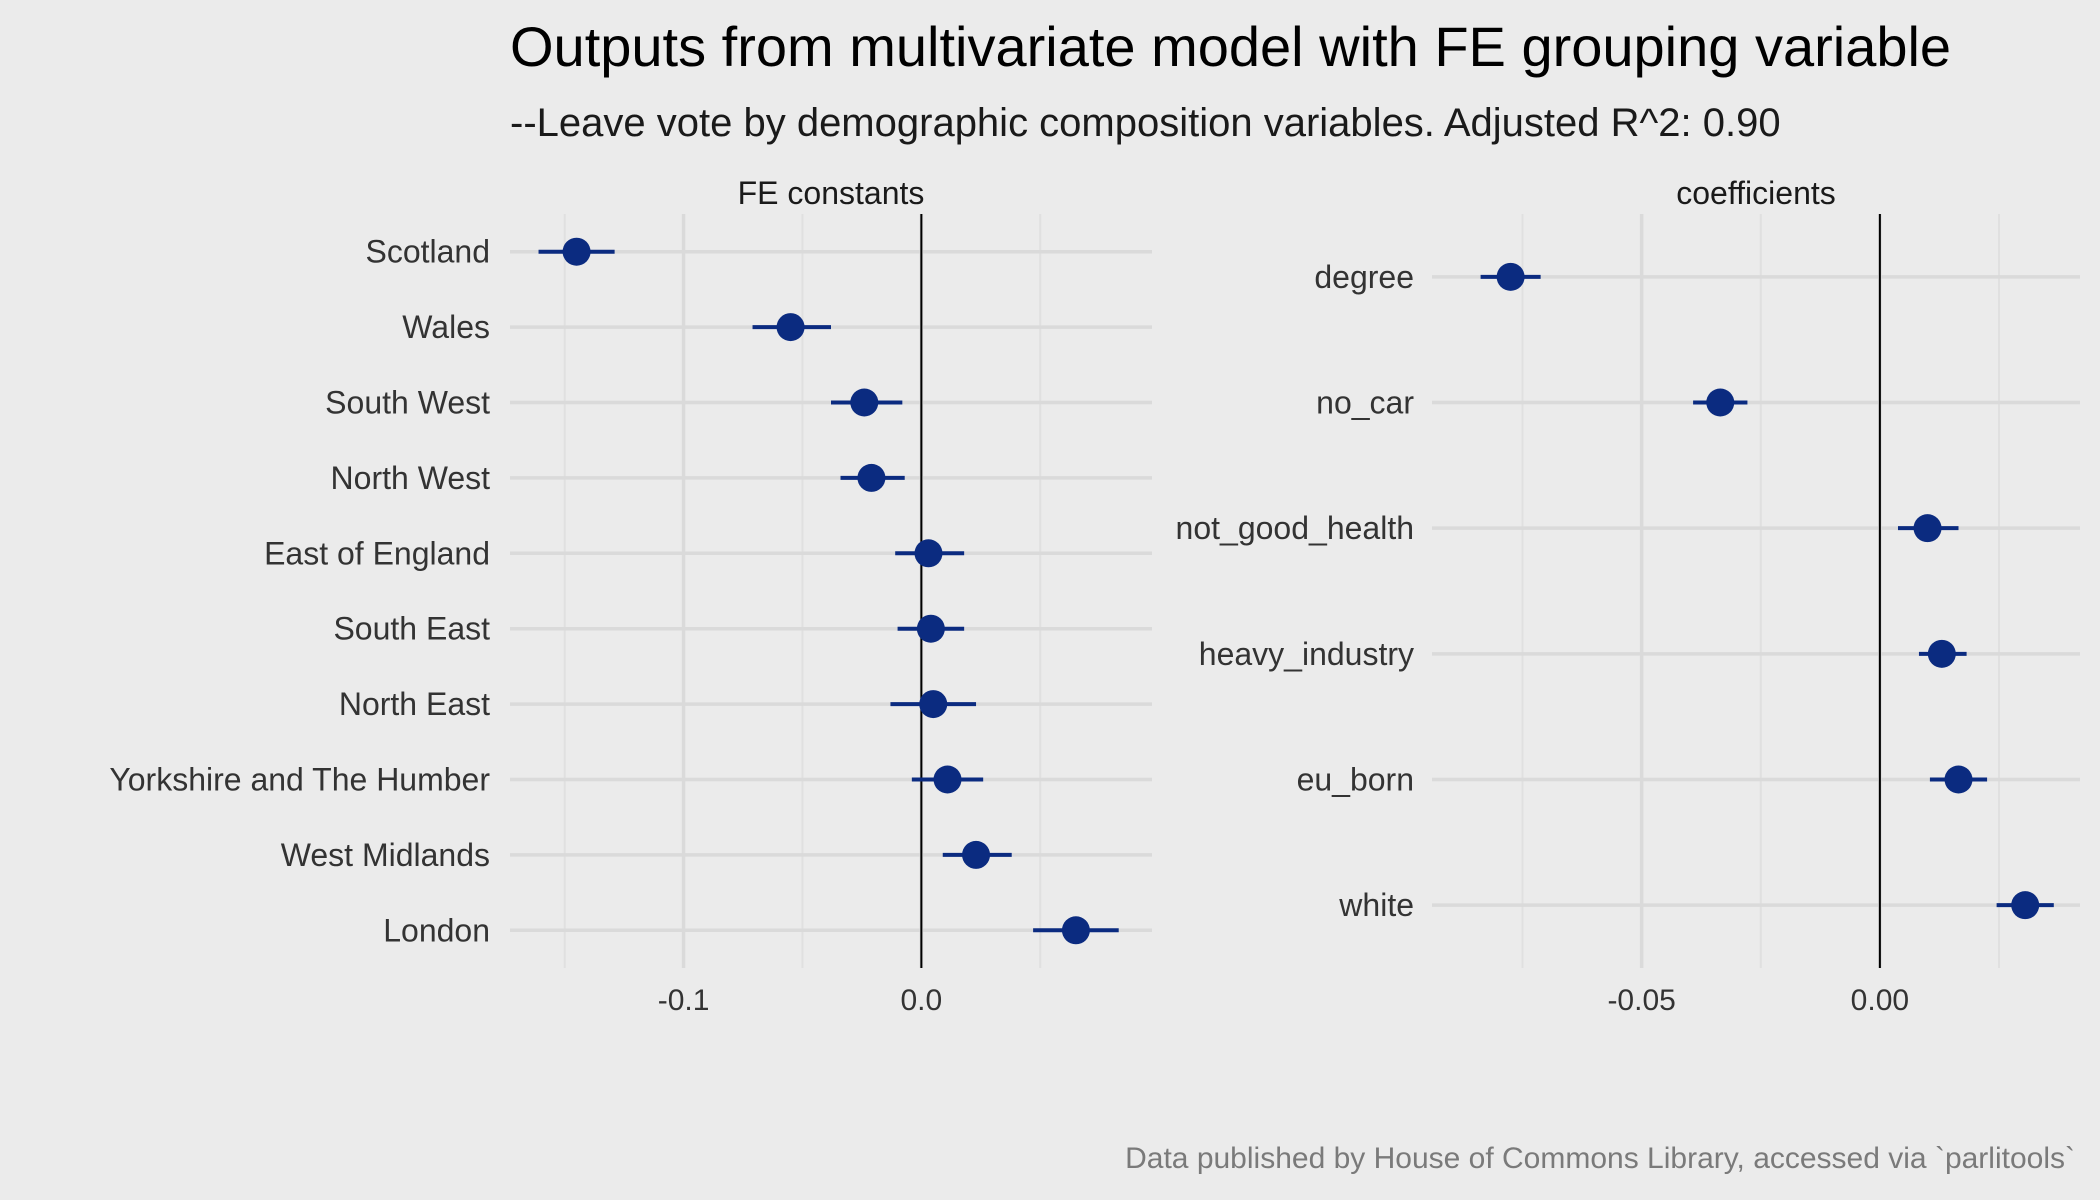  Describe the element at coordinates (1365, 403) in the screenshot. I see `y-tick-label: no_car` at that location.